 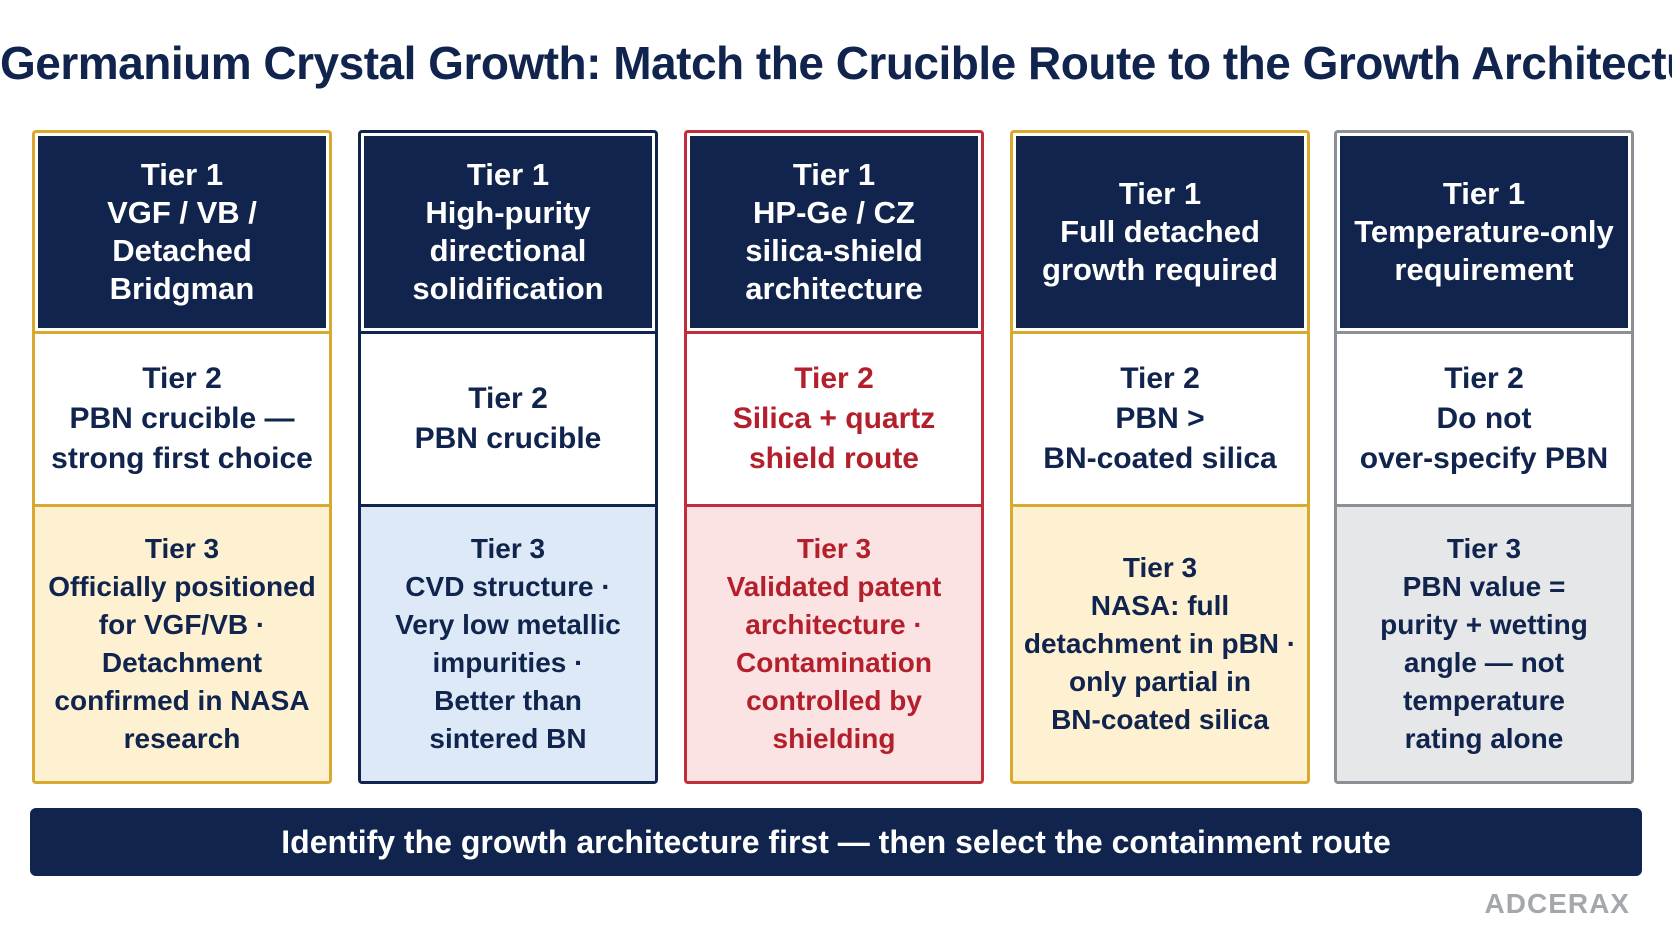 I want to click on tier2-text: PBN crucible, so click(x=508, y=438).